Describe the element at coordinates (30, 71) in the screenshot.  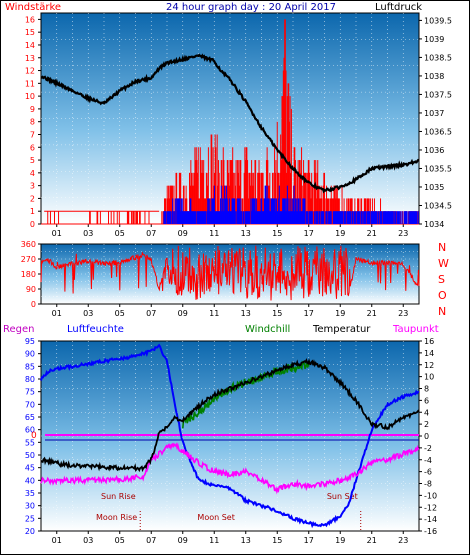
I see `y-tick-label-left: 12` at that location.